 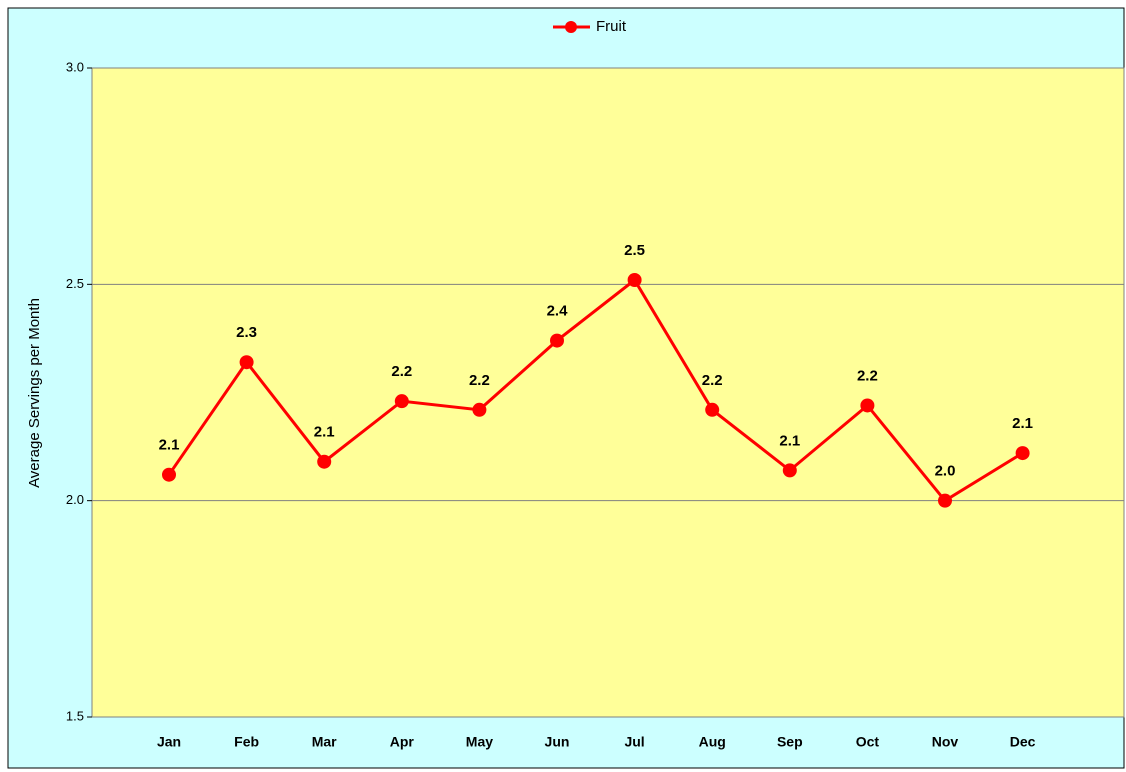 What do you see at coordinates (945, 471) in the screenshot?
I see `data-label: 2.0` at bounding box center [945, 471].